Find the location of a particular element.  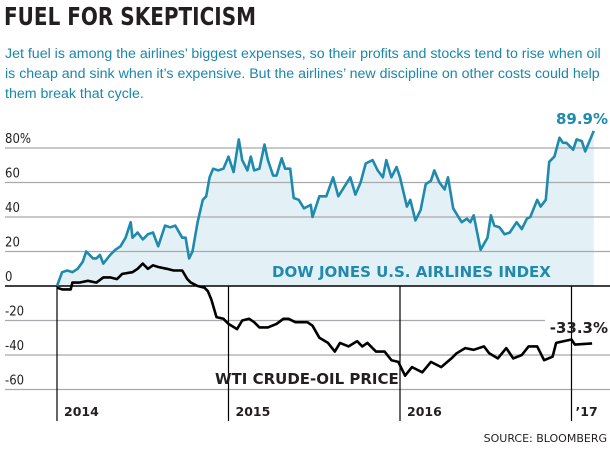

y-tick-label: 20 is located at coordinates (12, 243).